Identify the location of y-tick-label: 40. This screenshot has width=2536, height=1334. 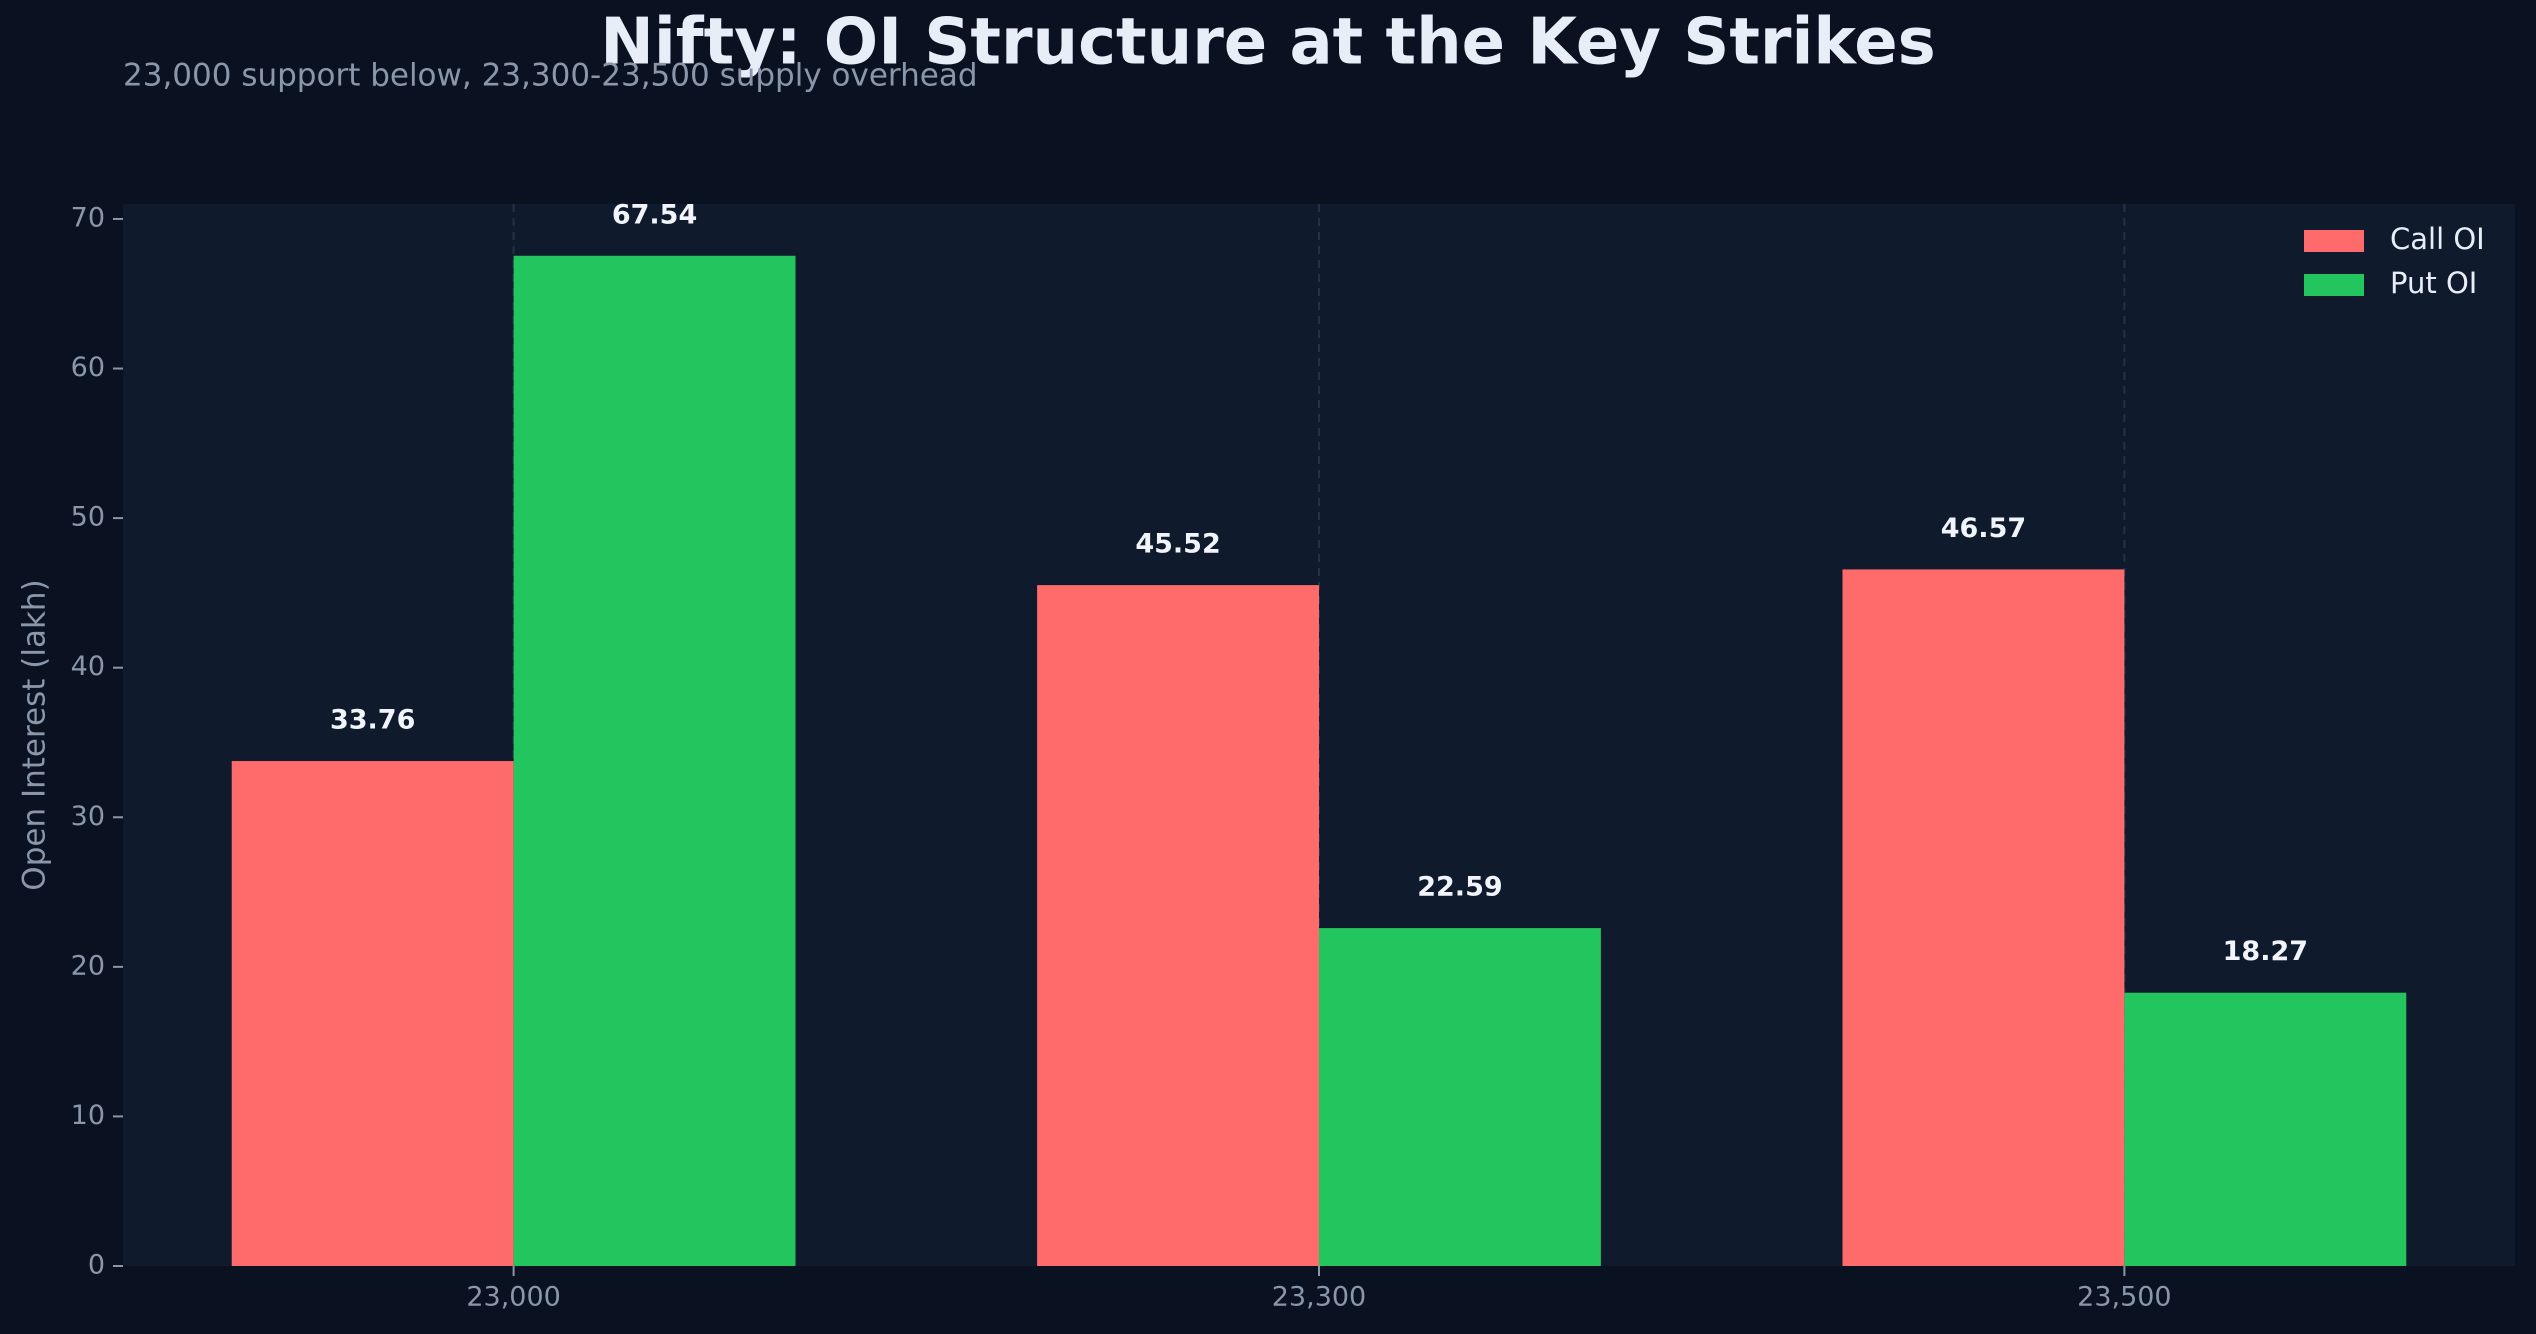
(88, 666).